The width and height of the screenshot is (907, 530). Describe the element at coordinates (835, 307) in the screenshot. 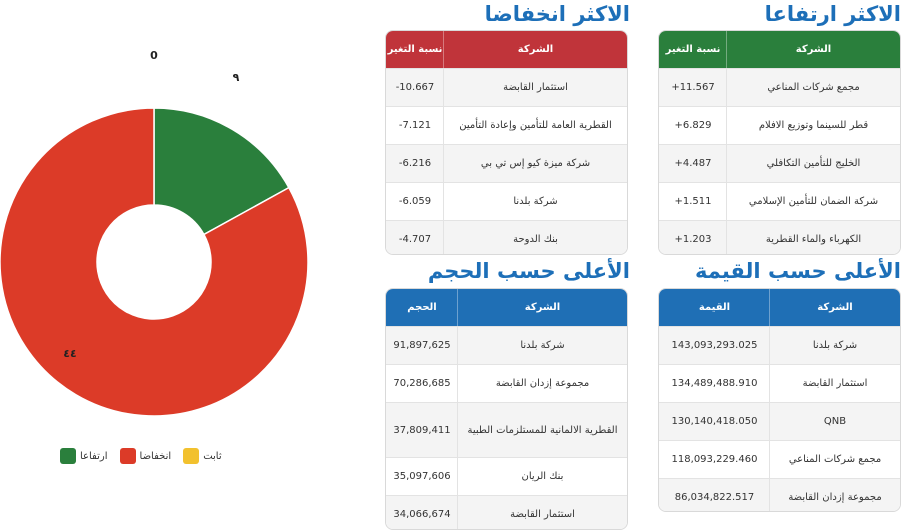

I see `by-value-col-company: الشركة` at that location.